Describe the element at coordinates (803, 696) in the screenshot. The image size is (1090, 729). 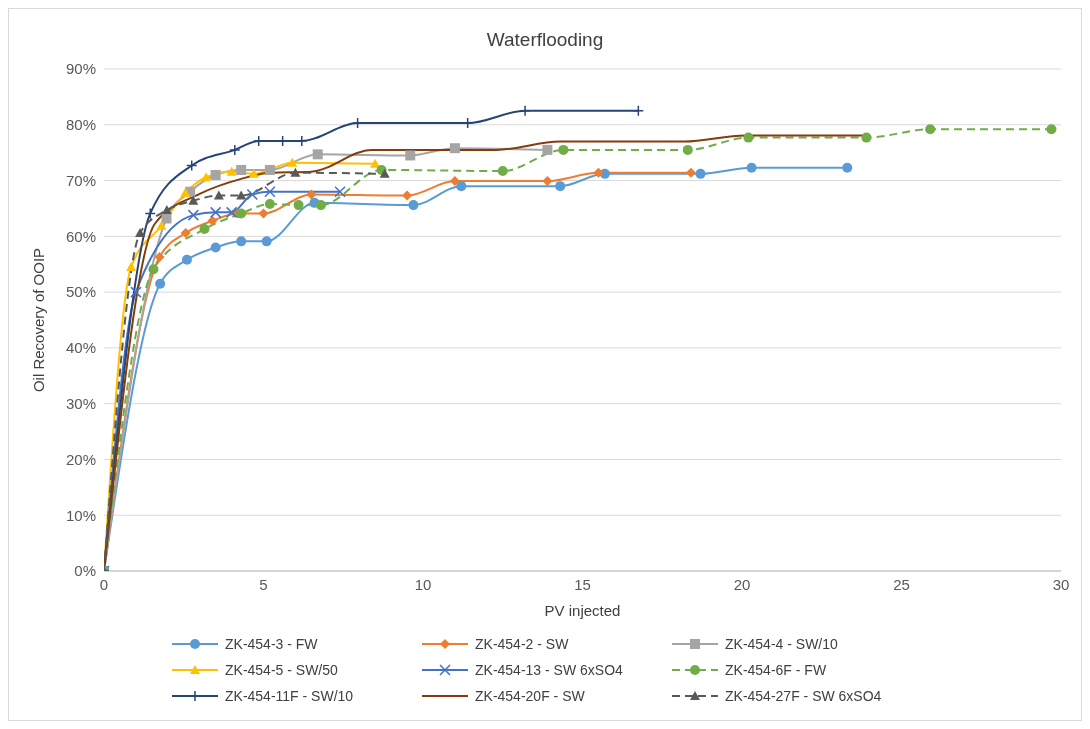
I see `legend-label: ZK-454-27F - SW 6xSO4` at that location.